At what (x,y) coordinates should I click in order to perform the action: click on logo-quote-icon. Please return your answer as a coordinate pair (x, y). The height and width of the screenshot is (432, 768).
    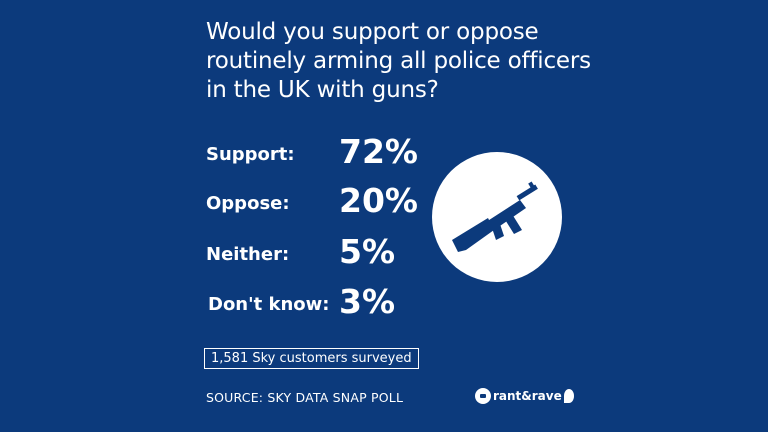
    Looking at the image, I should click on (568, 396).